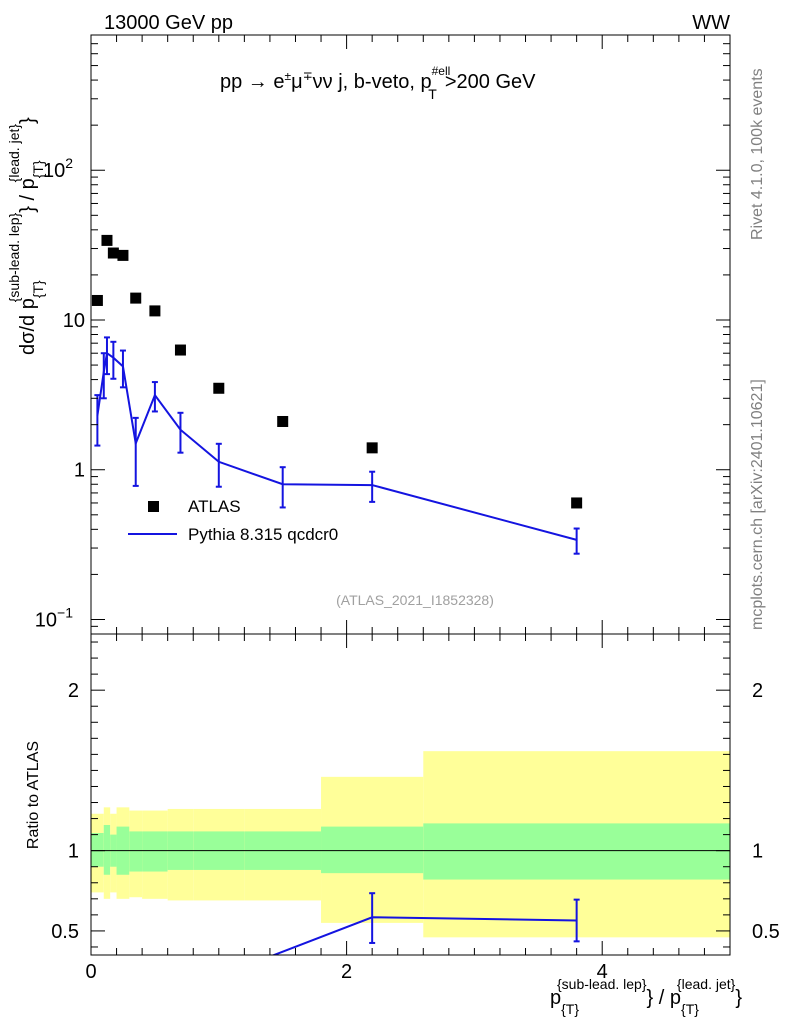 The width and height of the screenshot is (786, 1024). I want to click on x-tick-label: 0, so click(90, 972).